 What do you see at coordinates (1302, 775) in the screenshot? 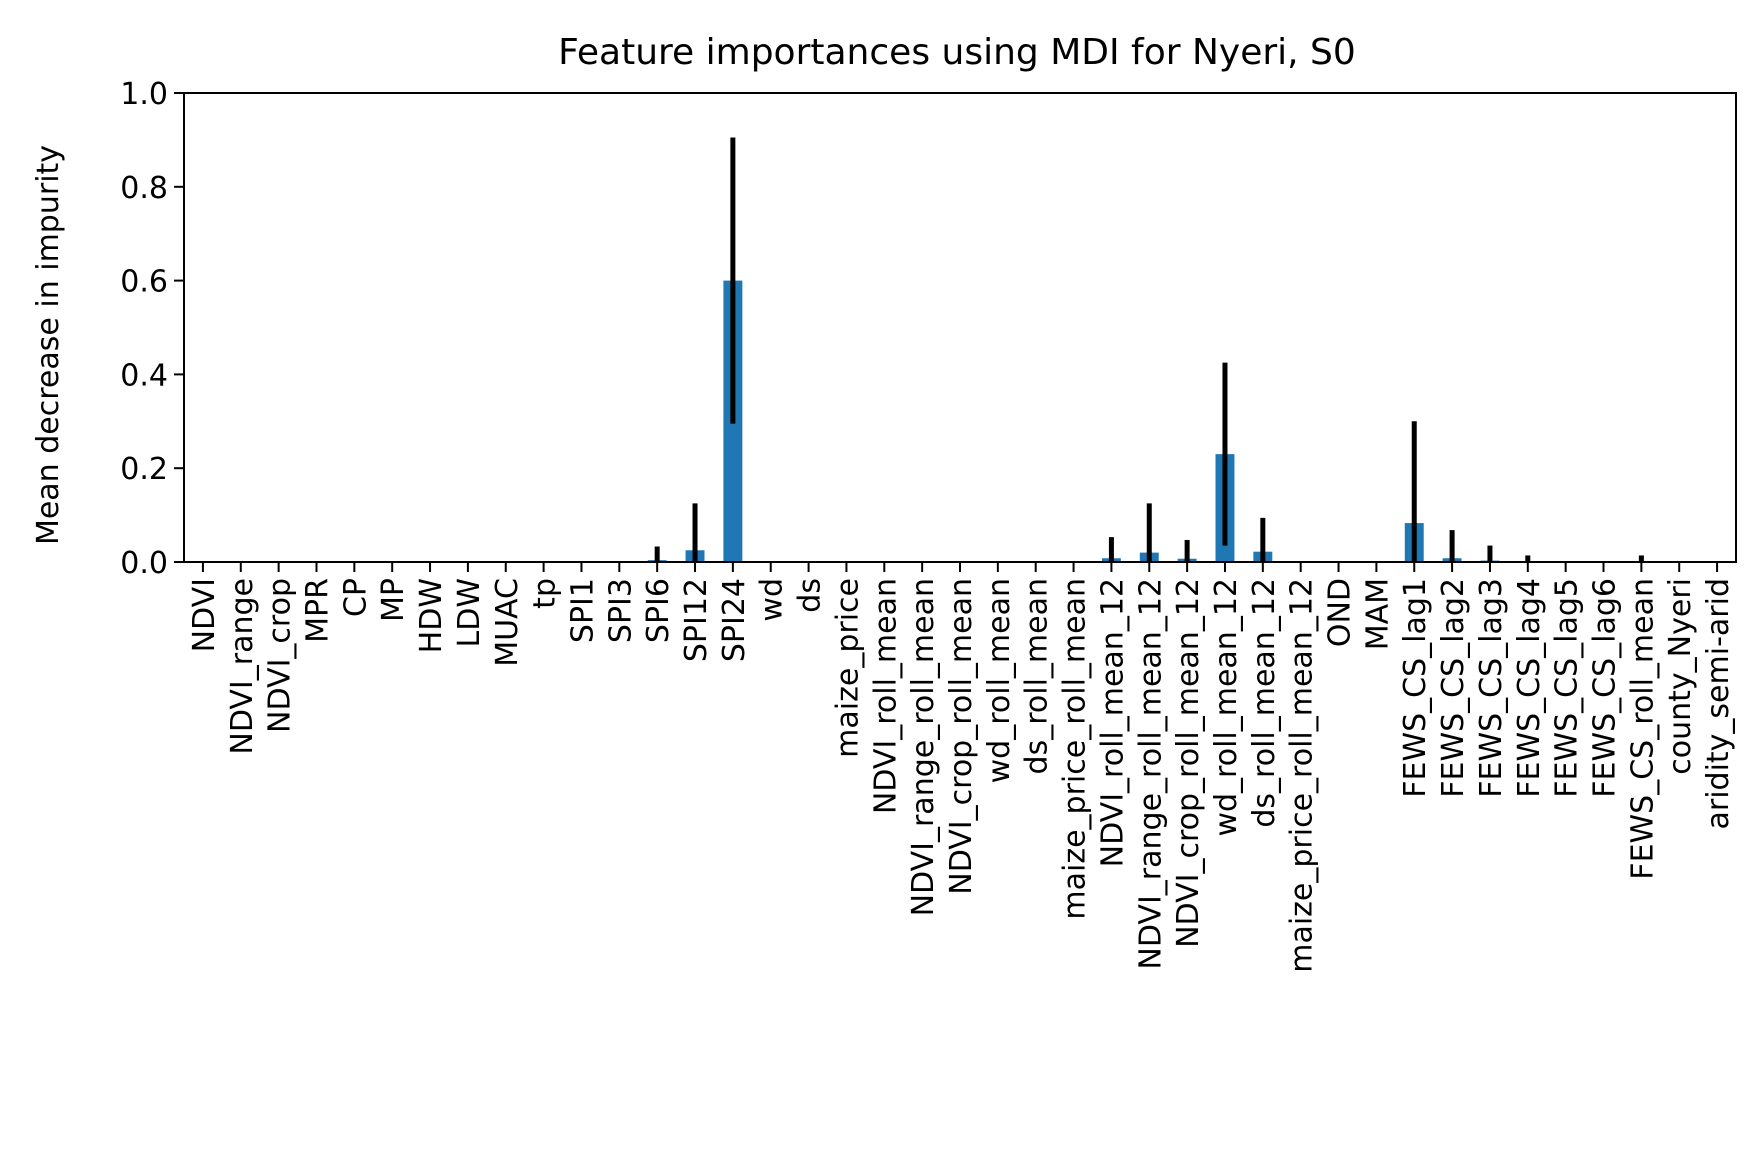
I see `x-tick-label: maize_price_roll_mean_12` at bounding box center [1302, 775].